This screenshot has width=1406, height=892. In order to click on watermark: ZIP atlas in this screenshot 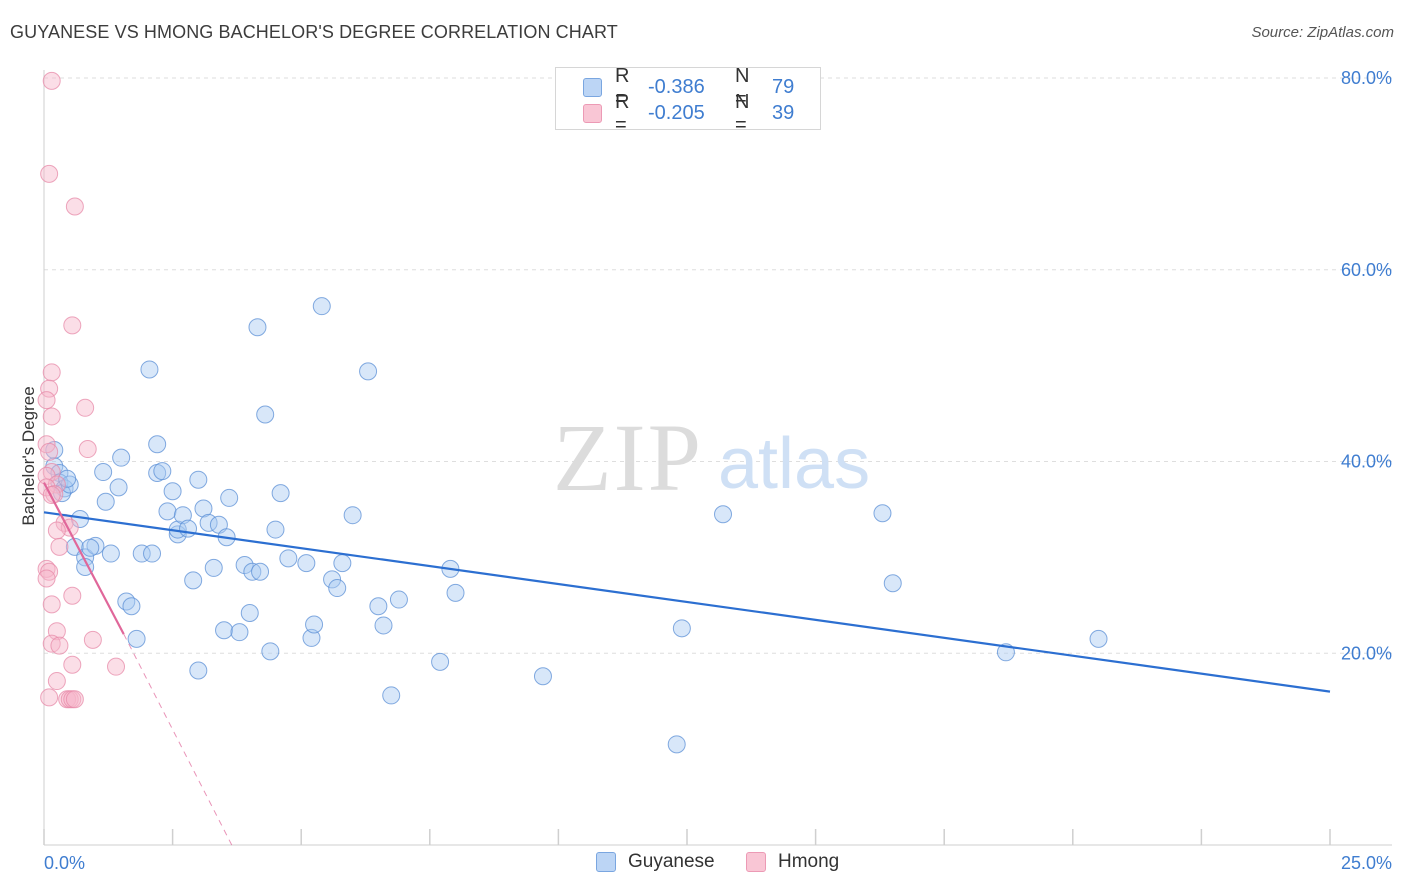, I will do `click(711, 457)`.